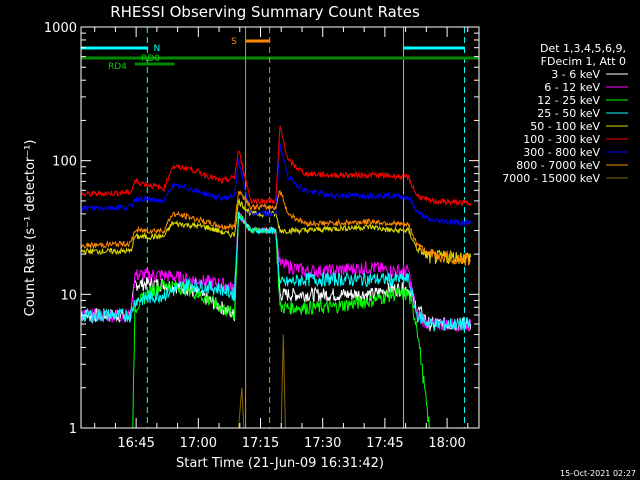 The width and height of the screenshot is (640, 480). Describe the element at coordinates (568, 100) in the screenshot. I see `legend-label-2: 12 - 25 keV` at that location.